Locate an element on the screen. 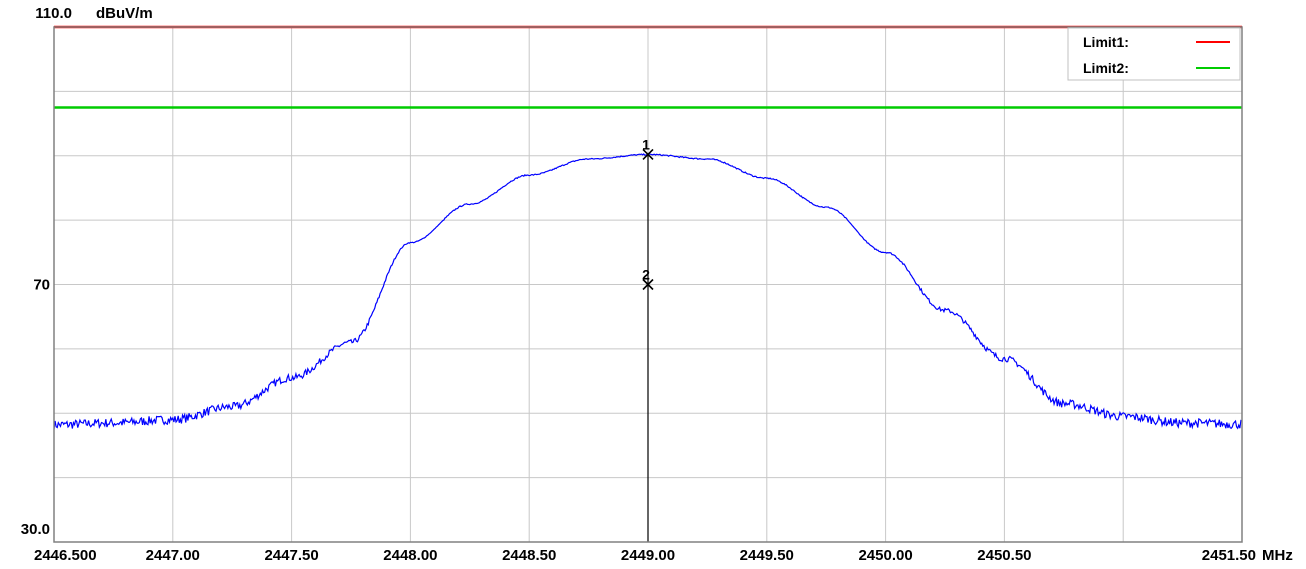 This screenshot has height=569, width=1306. y-tick-label: 30.0 is located at coordinates (35, 529).